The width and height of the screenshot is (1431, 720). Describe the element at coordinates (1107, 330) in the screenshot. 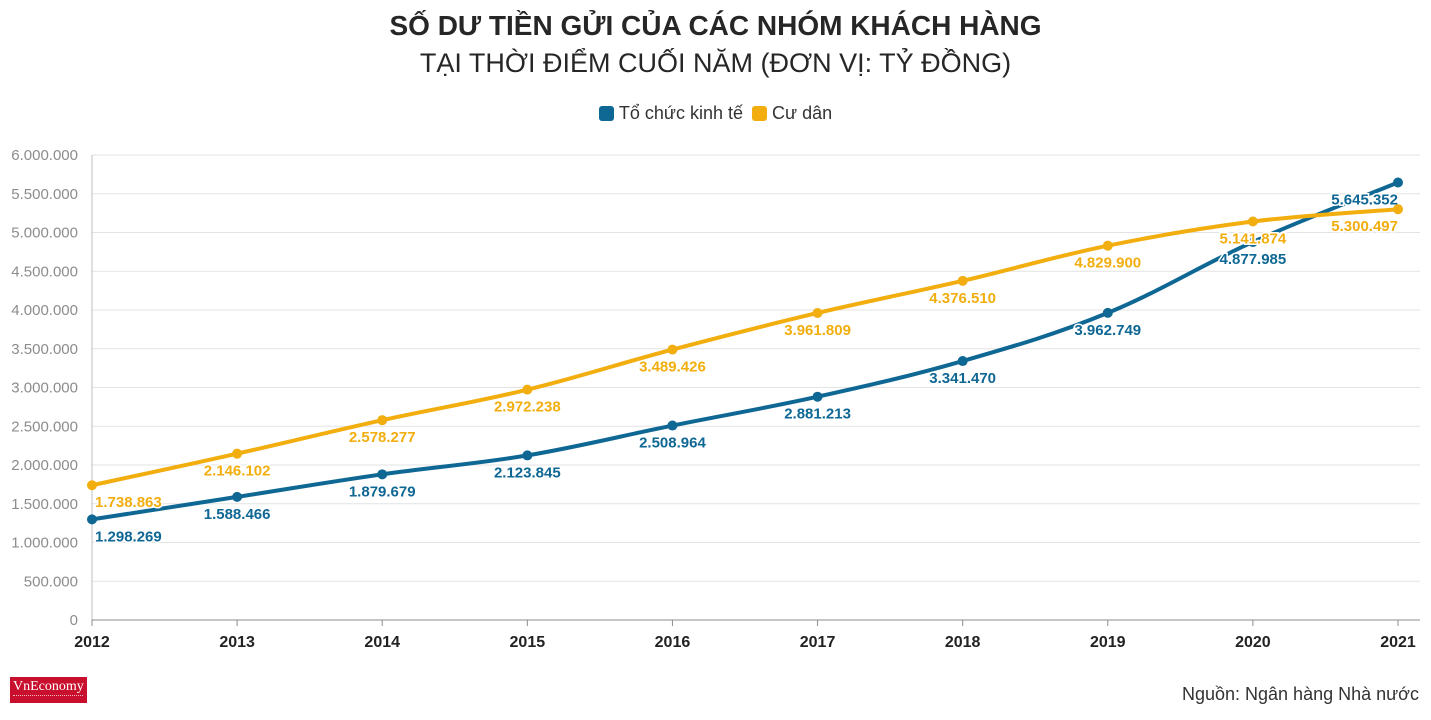

I see `data-label-to-chuc-kinh-te: 3.962.749` at that location.